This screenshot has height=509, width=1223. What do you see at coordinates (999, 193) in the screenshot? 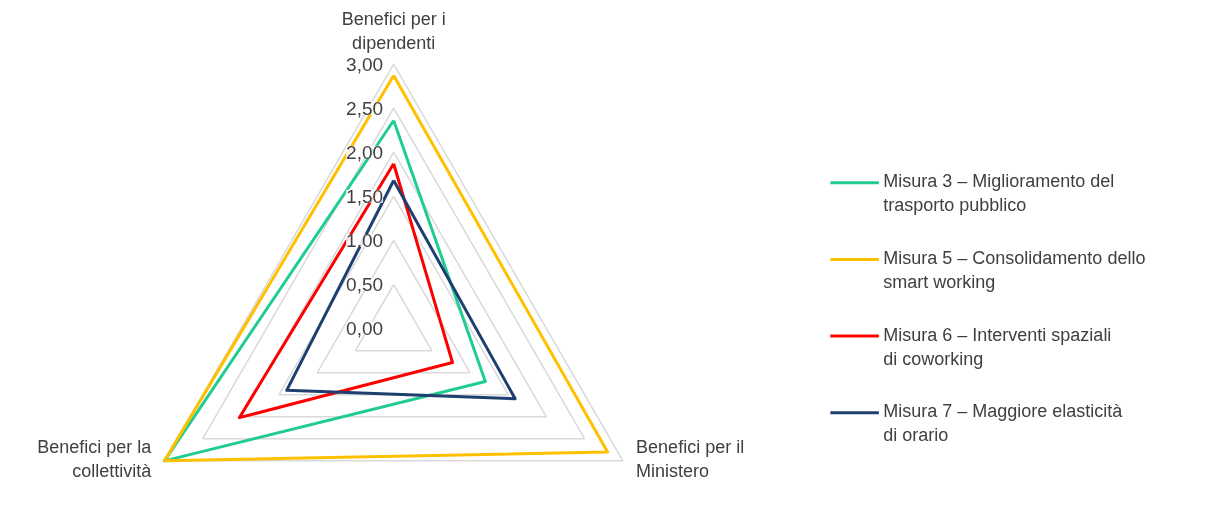
I see `legend-label: Misura 3 – Miglioramento del trasporto pubblico` at bounding box center [999, 193].